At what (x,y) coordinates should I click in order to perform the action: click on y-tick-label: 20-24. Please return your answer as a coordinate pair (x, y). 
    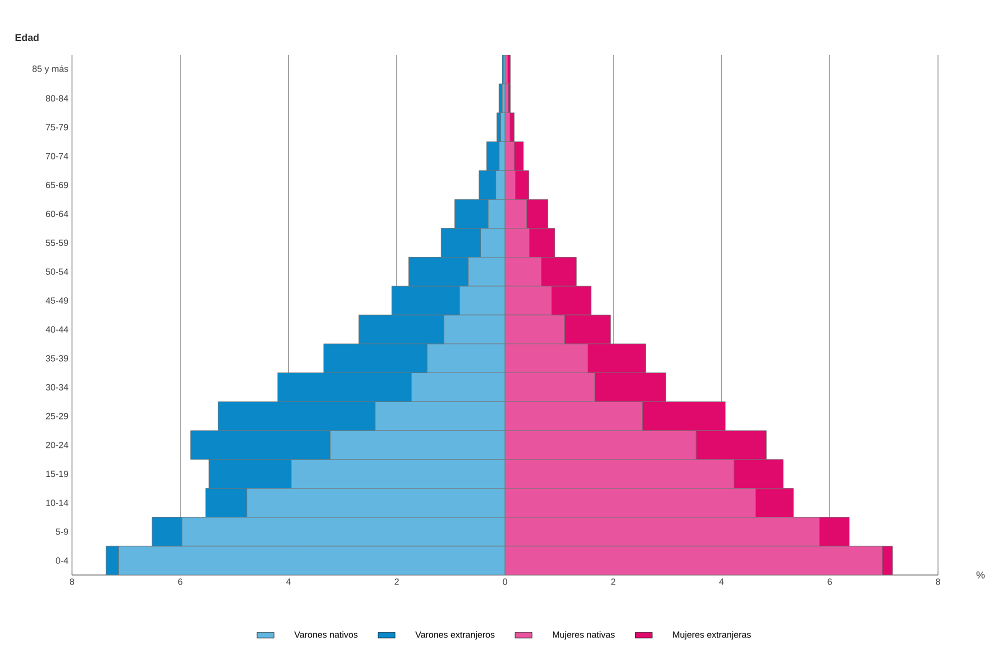
    Looking at the image, I should click on (57, 445).